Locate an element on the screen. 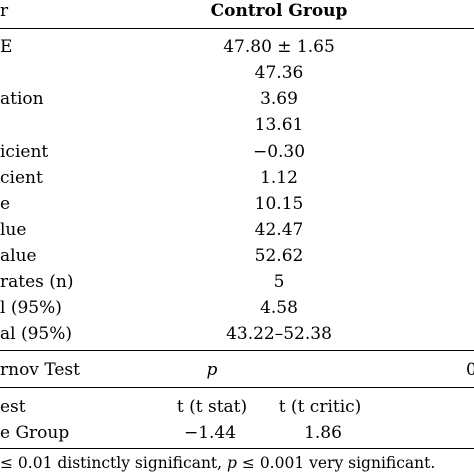  footnote-part-1: ≤ 0.01 distinctly significant, is located at coordinates (111, 463).